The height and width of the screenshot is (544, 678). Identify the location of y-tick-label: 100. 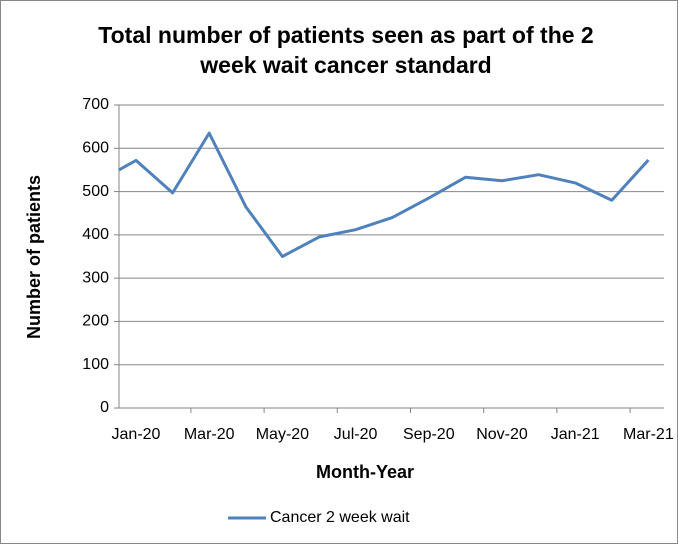
(95, 364).